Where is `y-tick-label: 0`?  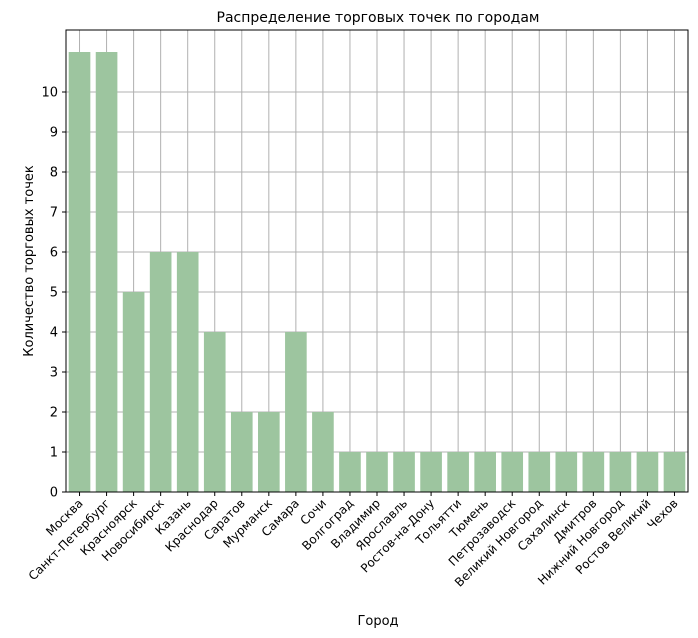
y-tick-label: 0 is located at coordinates (54, 493).